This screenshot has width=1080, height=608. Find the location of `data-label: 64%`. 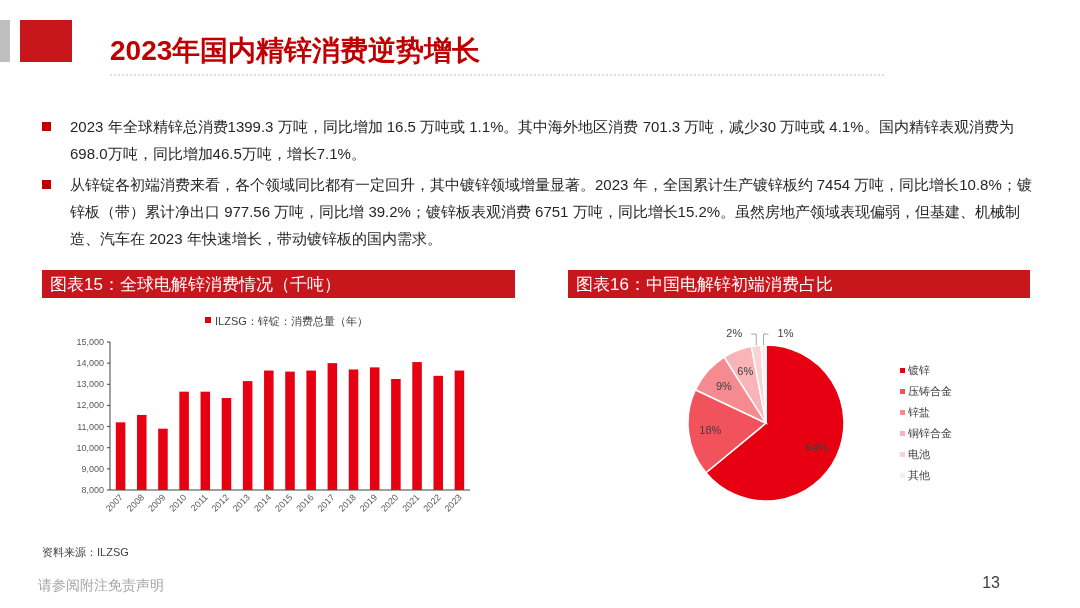

data-label: 64% is located at coordinates (817, 446).